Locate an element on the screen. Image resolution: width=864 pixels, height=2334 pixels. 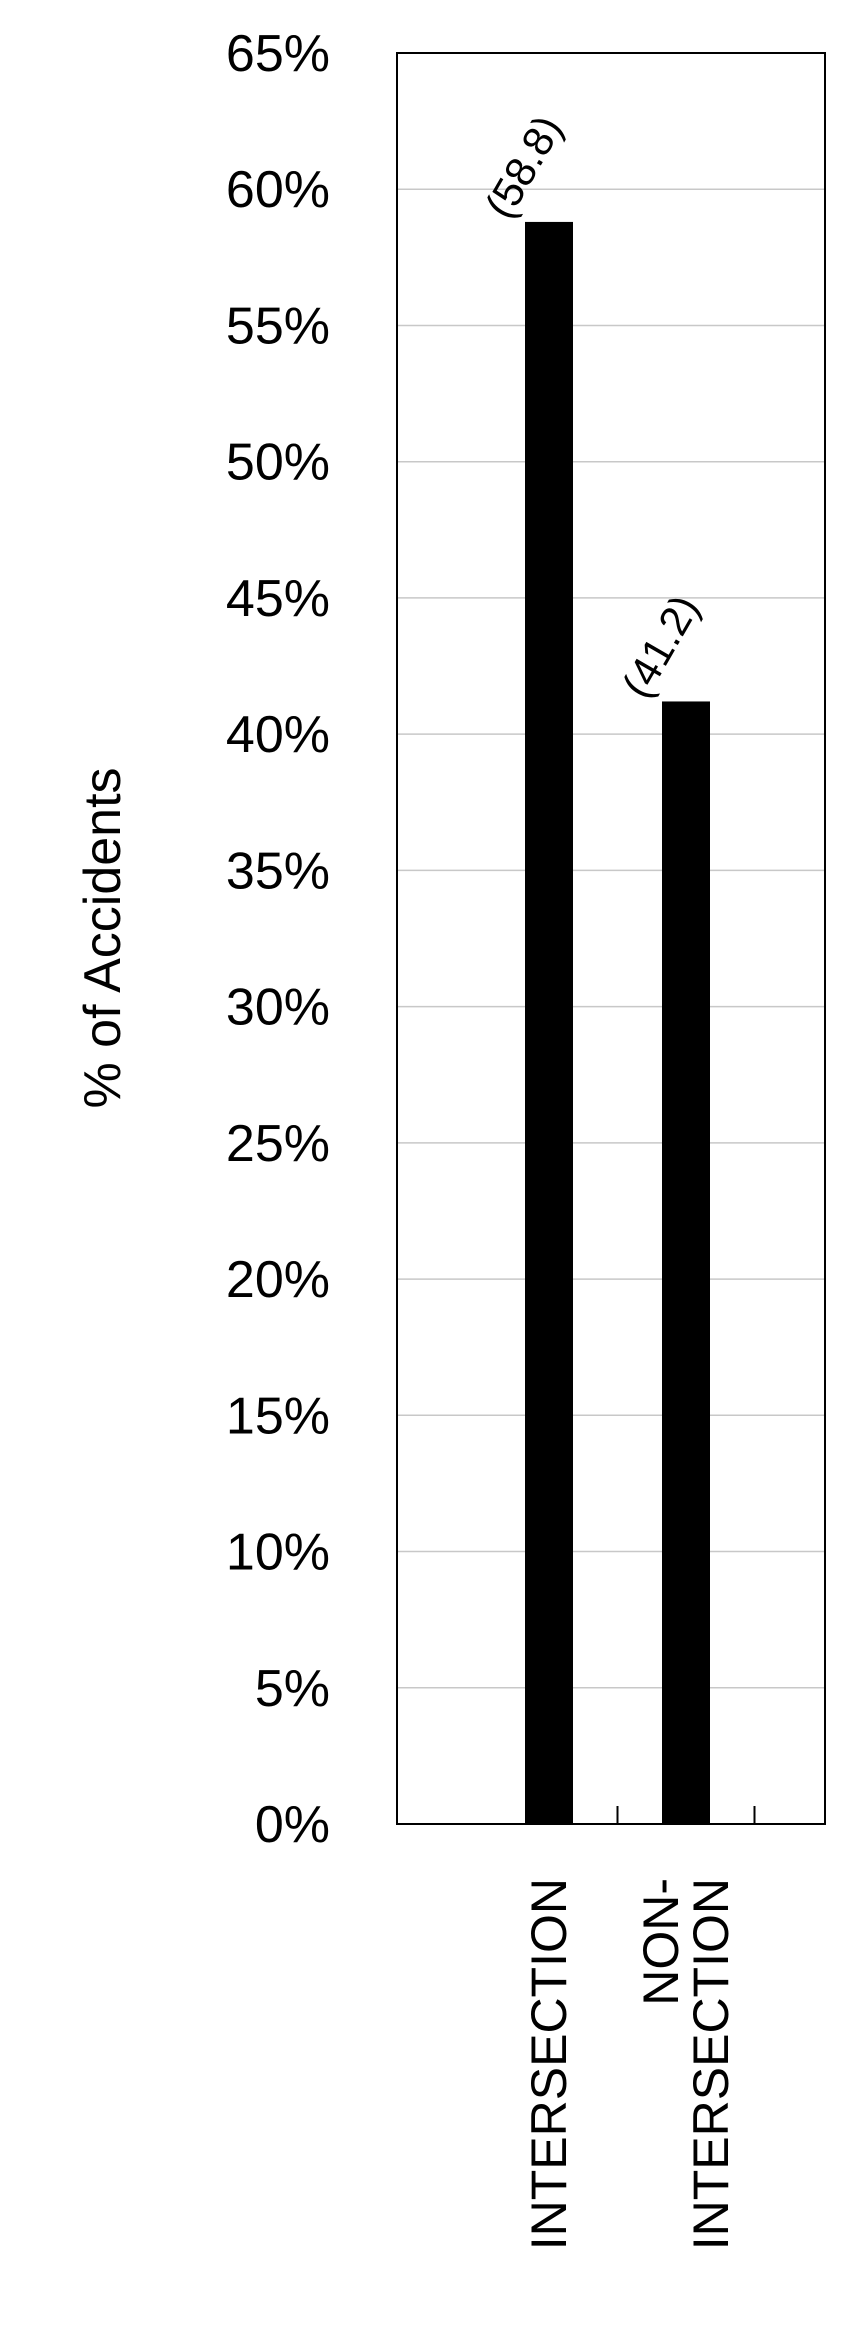
category-label: INTERSECTION is located at coordinates (549, 2064).